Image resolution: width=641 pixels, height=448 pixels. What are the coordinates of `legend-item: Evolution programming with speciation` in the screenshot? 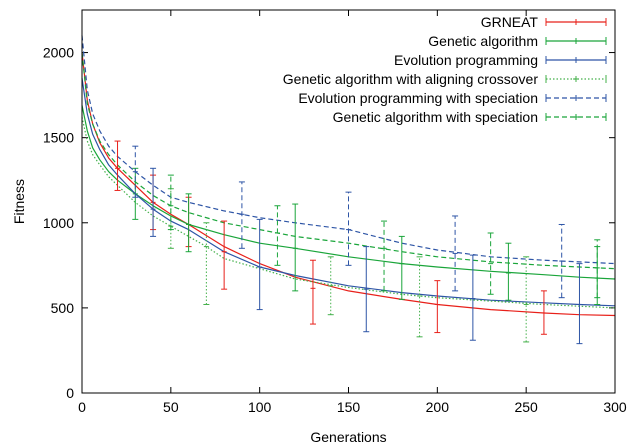 It's located at (452, 98).